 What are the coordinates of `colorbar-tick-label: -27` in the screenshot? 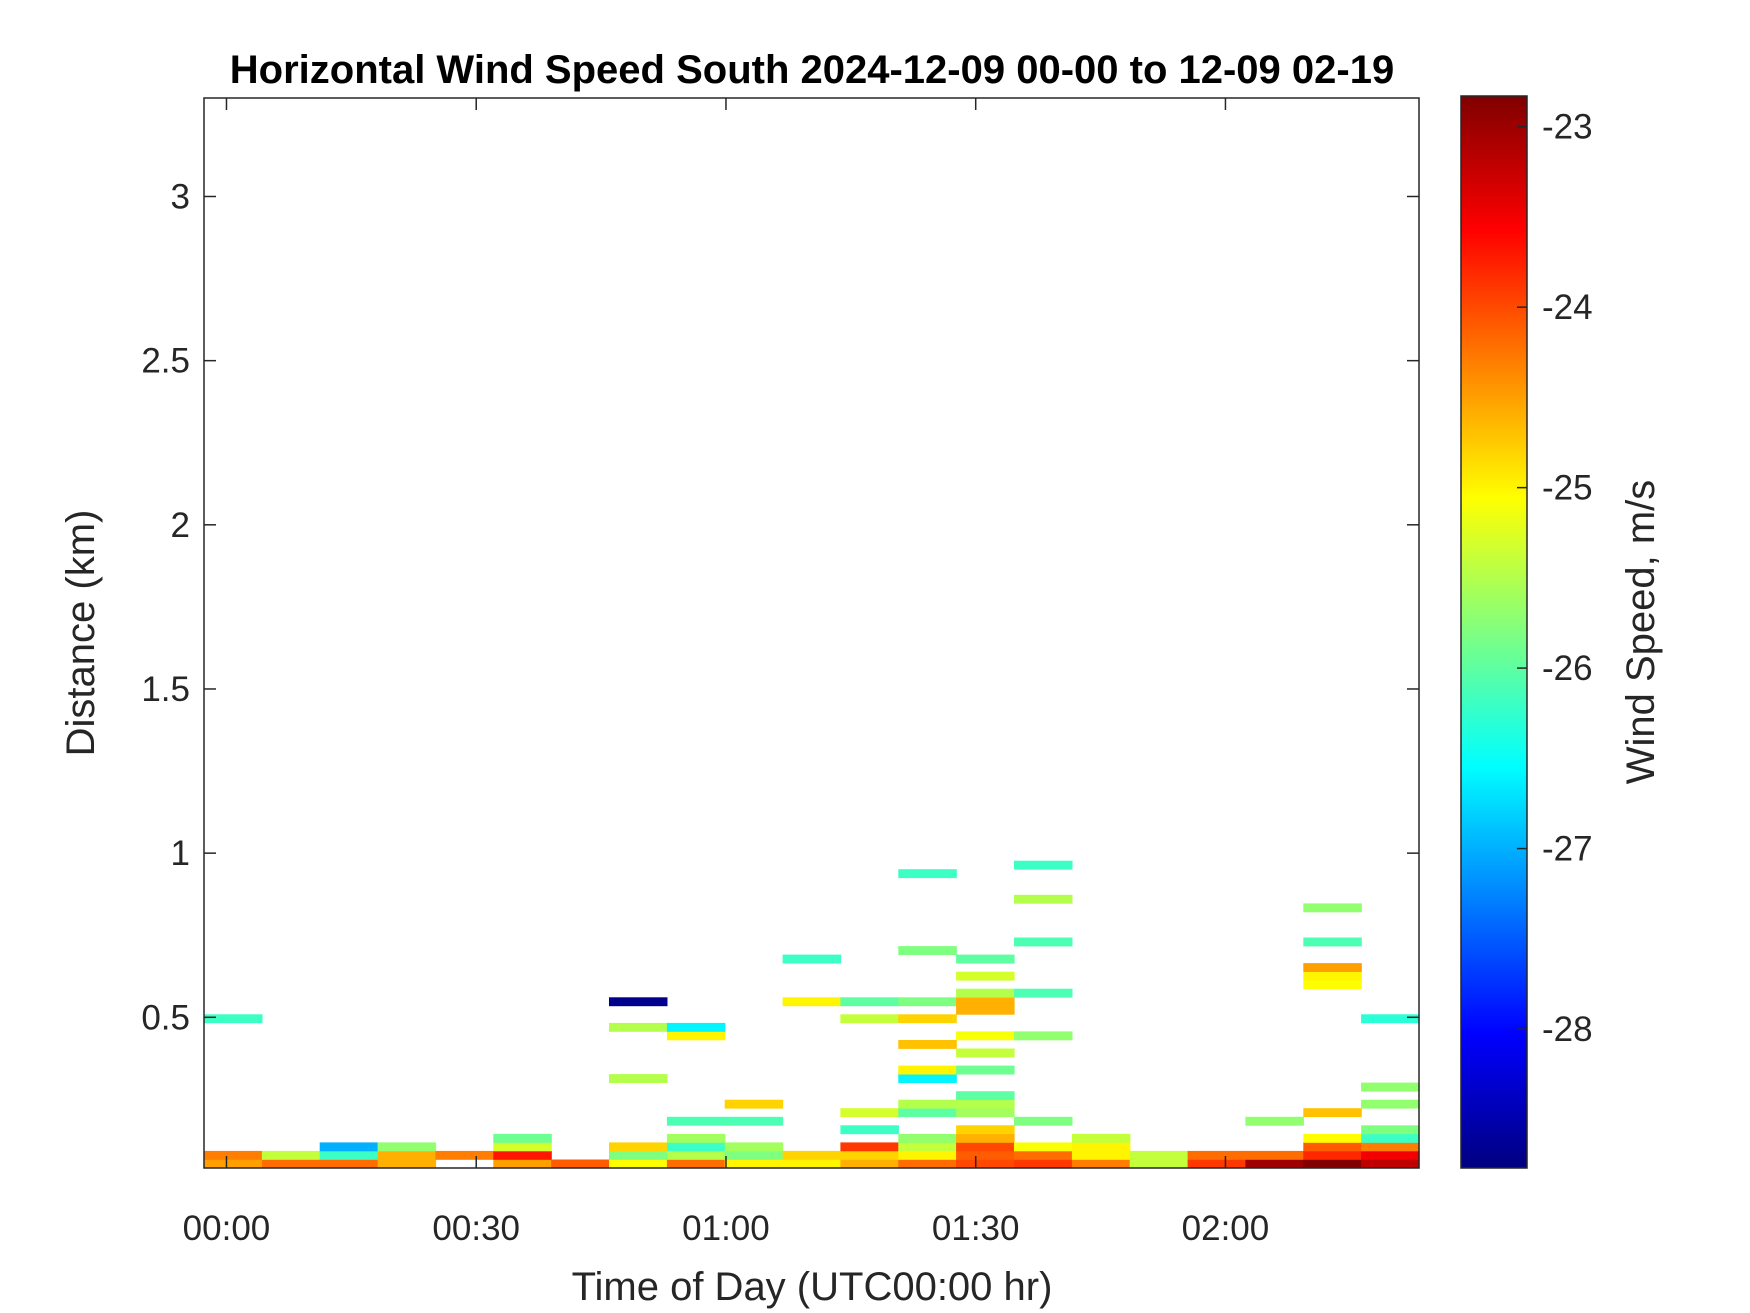 It's located at (1567, 849).